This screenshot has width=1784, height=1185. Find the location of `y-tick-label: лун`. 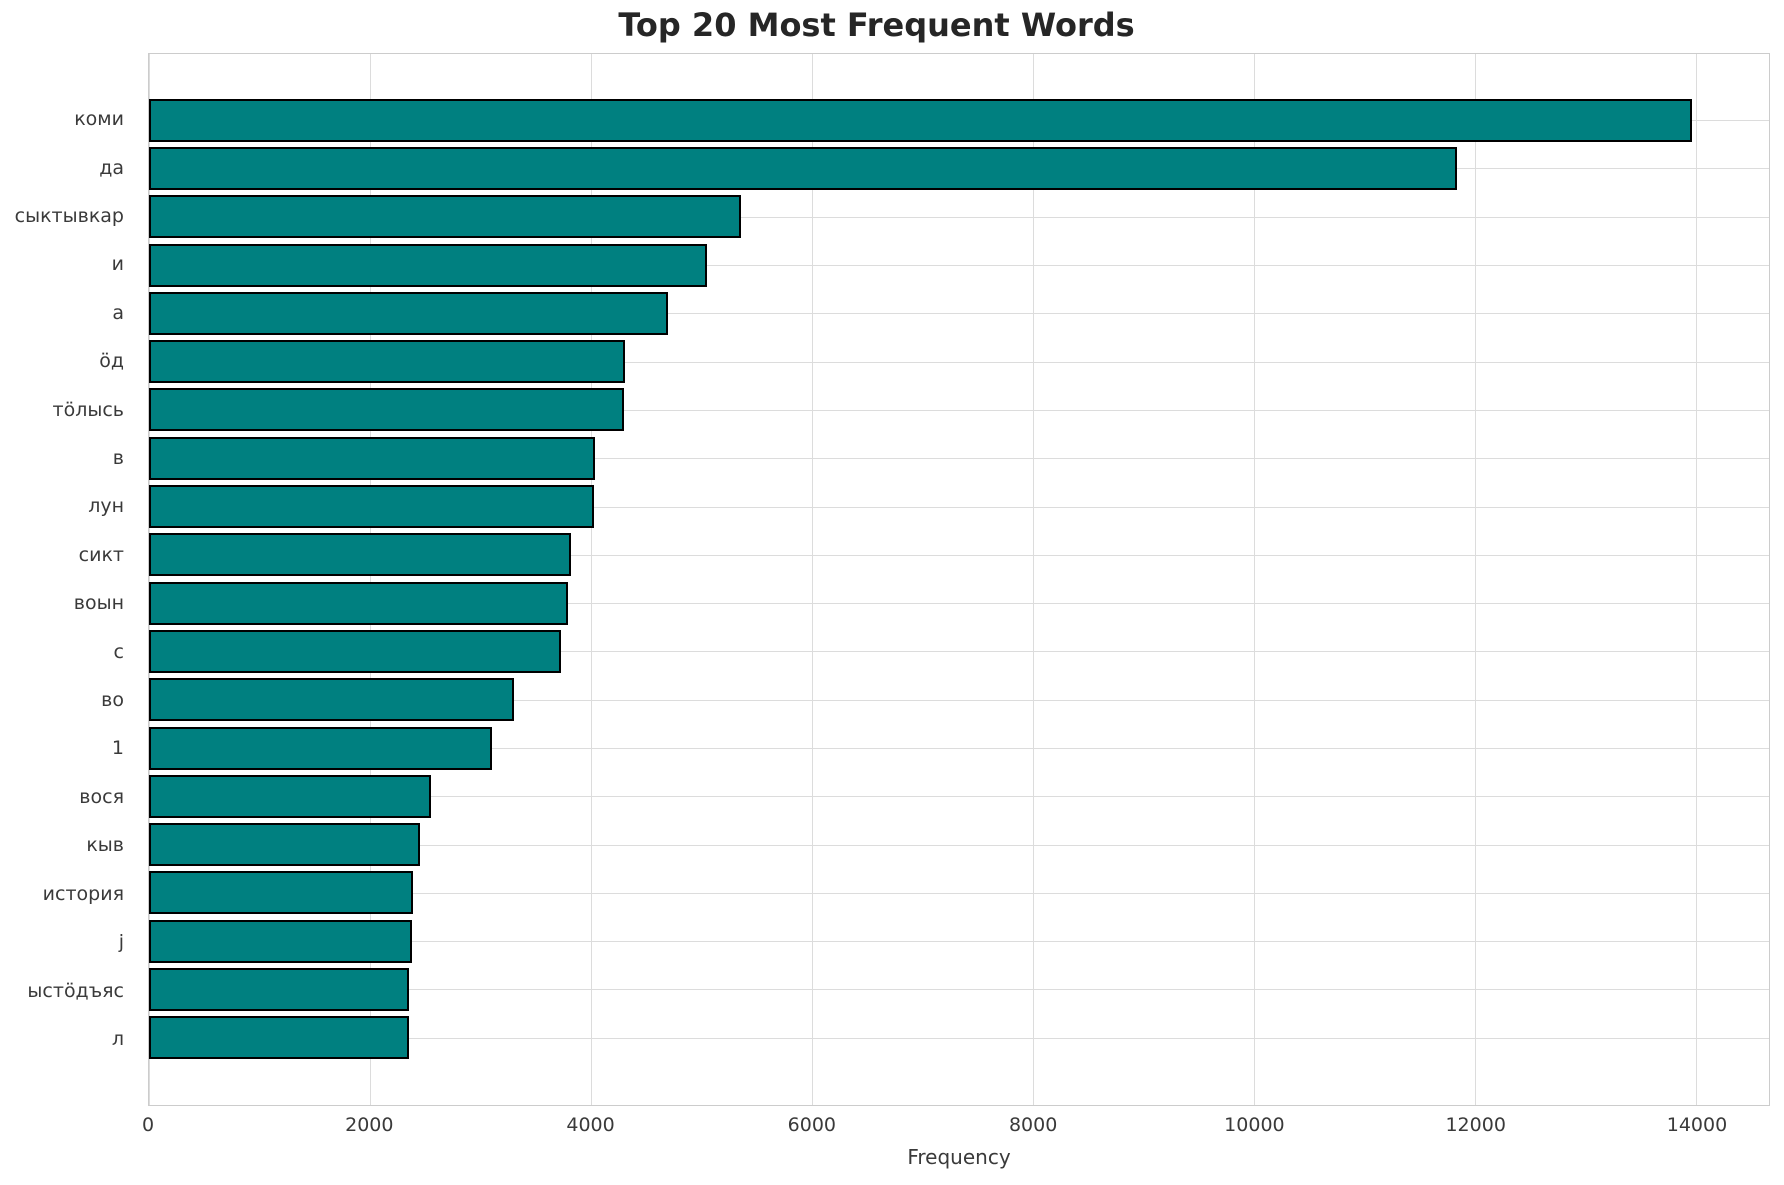

y-tick-label: лун is located at coordinates (106, 506).